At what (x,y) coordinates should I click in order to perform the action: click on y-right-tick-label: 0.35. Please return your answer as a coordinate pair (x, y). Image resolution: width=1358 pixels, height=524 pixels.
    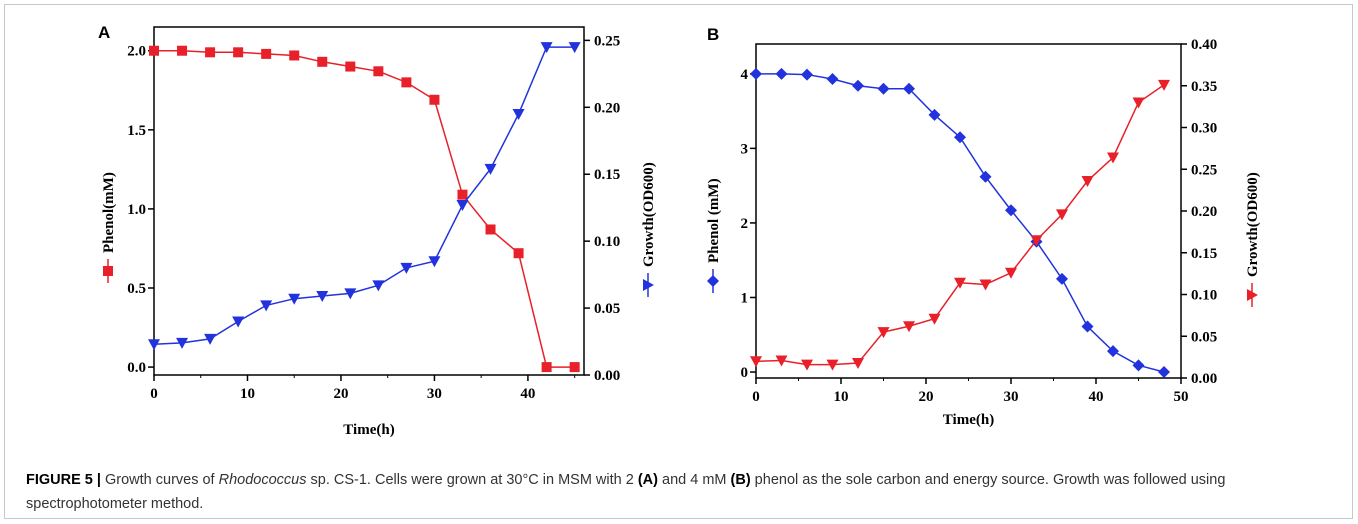
    Looking at the image, I should click on (1204, 87).